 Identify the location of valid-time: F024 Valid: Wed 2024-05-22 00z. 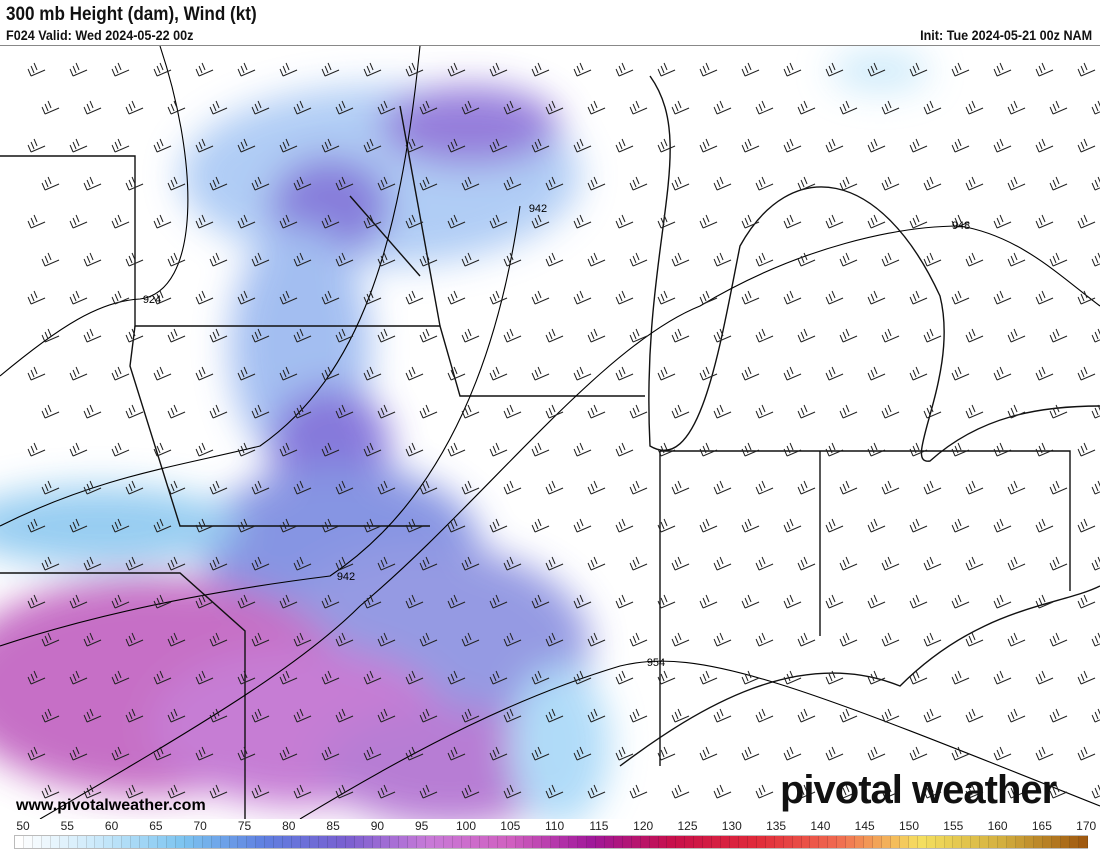
(100, 35).